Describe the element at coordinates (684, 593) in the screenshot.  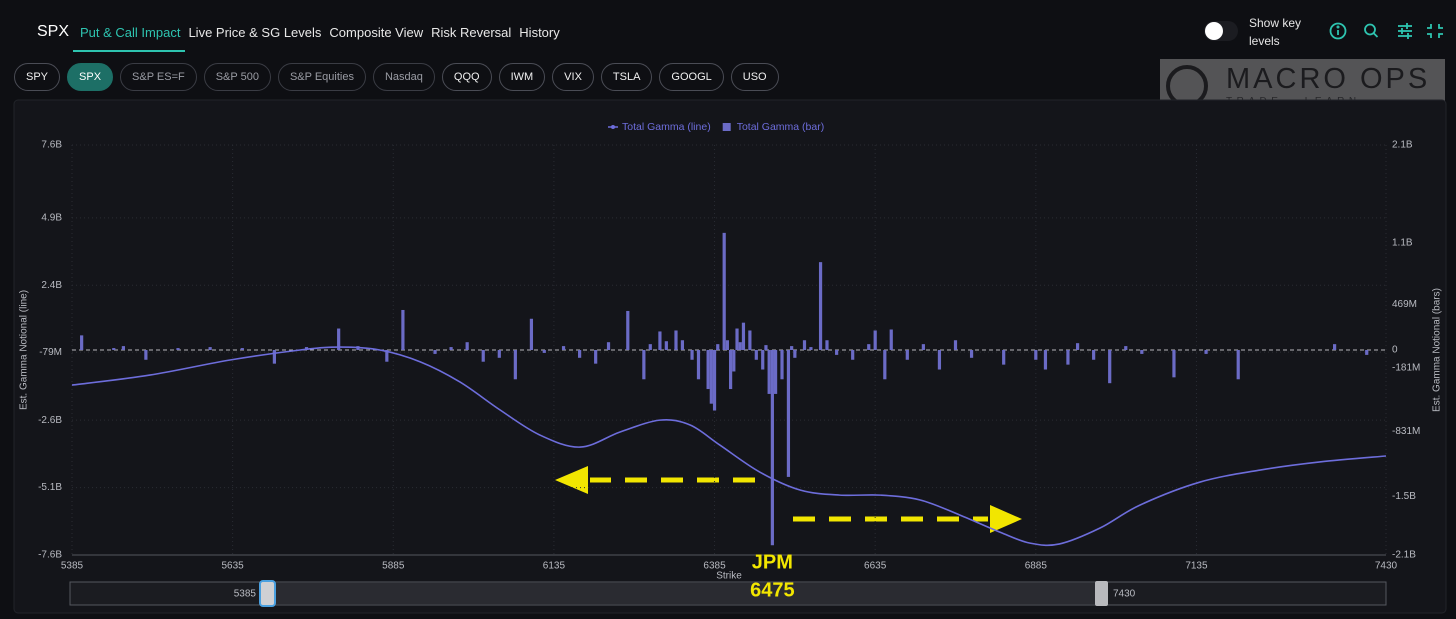
I see `slider-selection` at that location.